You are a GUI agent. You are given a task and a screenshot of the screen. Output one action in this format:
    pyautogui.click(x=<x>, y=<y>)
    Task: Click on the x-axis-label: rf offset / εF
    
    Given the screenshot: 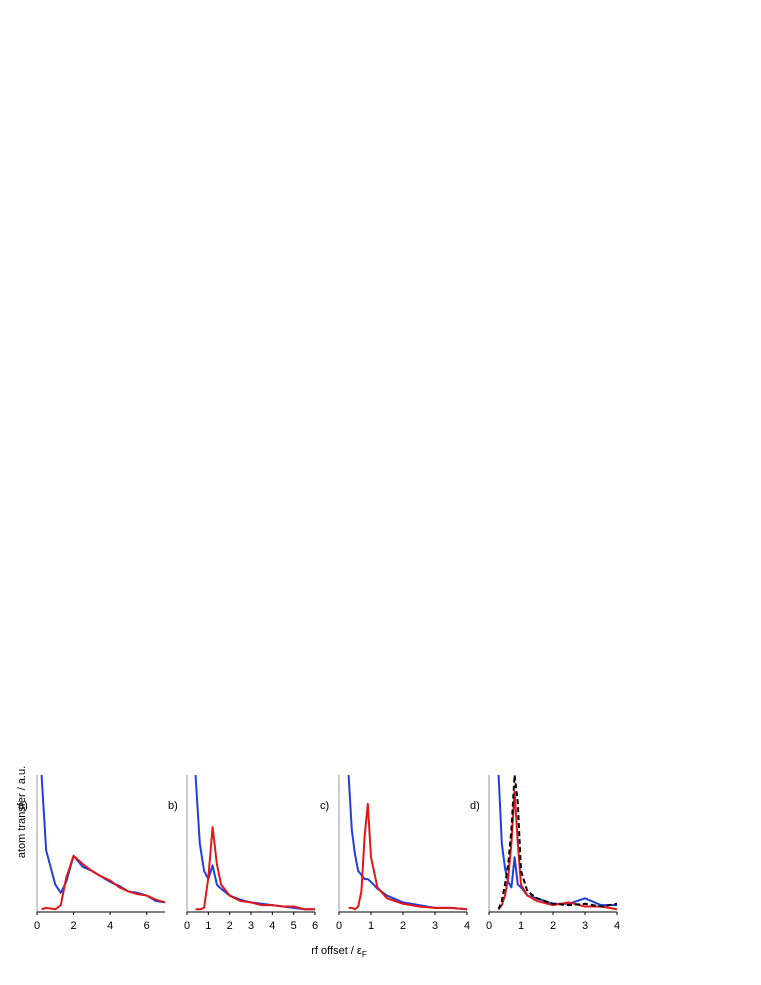 What is the action you would take?
    pyautogui.click(x=339, y=952)
    